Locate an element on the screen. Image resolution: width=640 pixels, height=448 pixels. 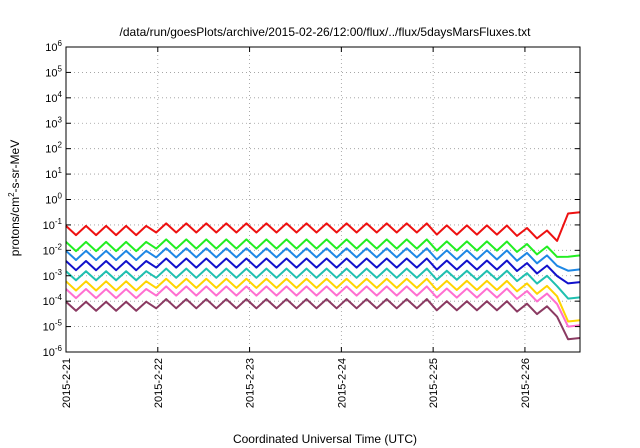
y-tick-label: 10⁰ is located at coordinates (53, 199).